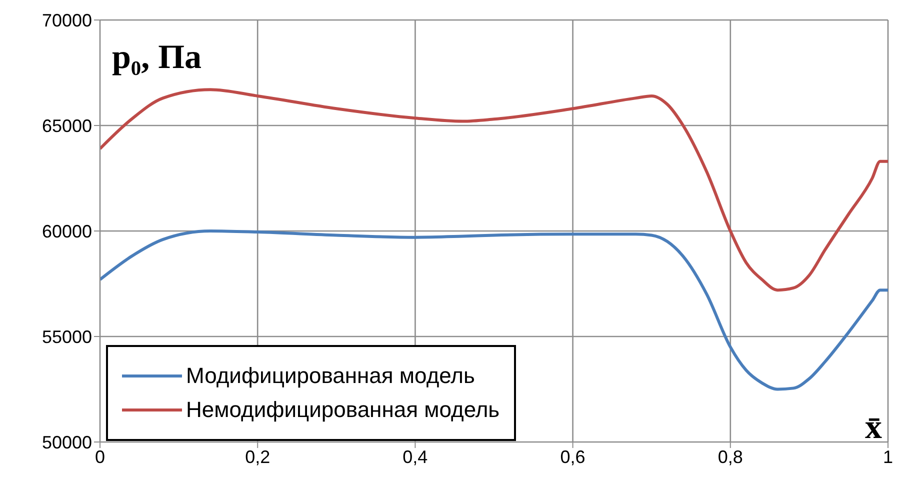  What do you see at coordinates (343, 410) in the screenshot?
I see `legend-label: Немодифицированная модель` at bounding box center [343, 410].